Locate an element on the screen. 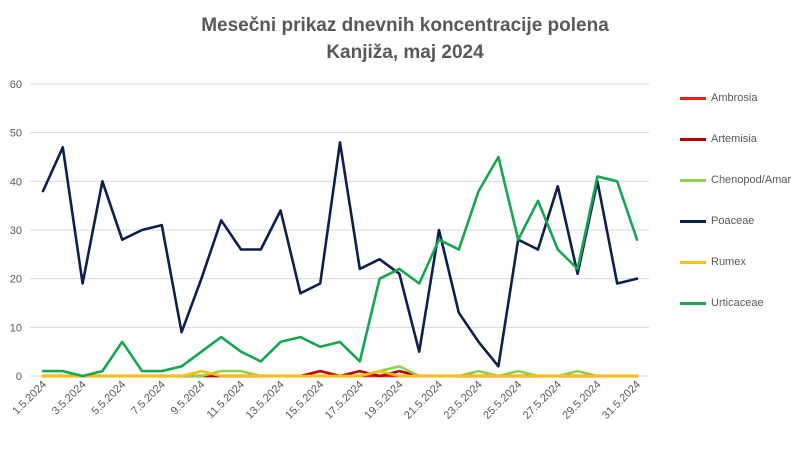 The height and width of the screenshot is (463, 810). x-tick-label: 21.5.2024 is located at coordinates (423, 400).